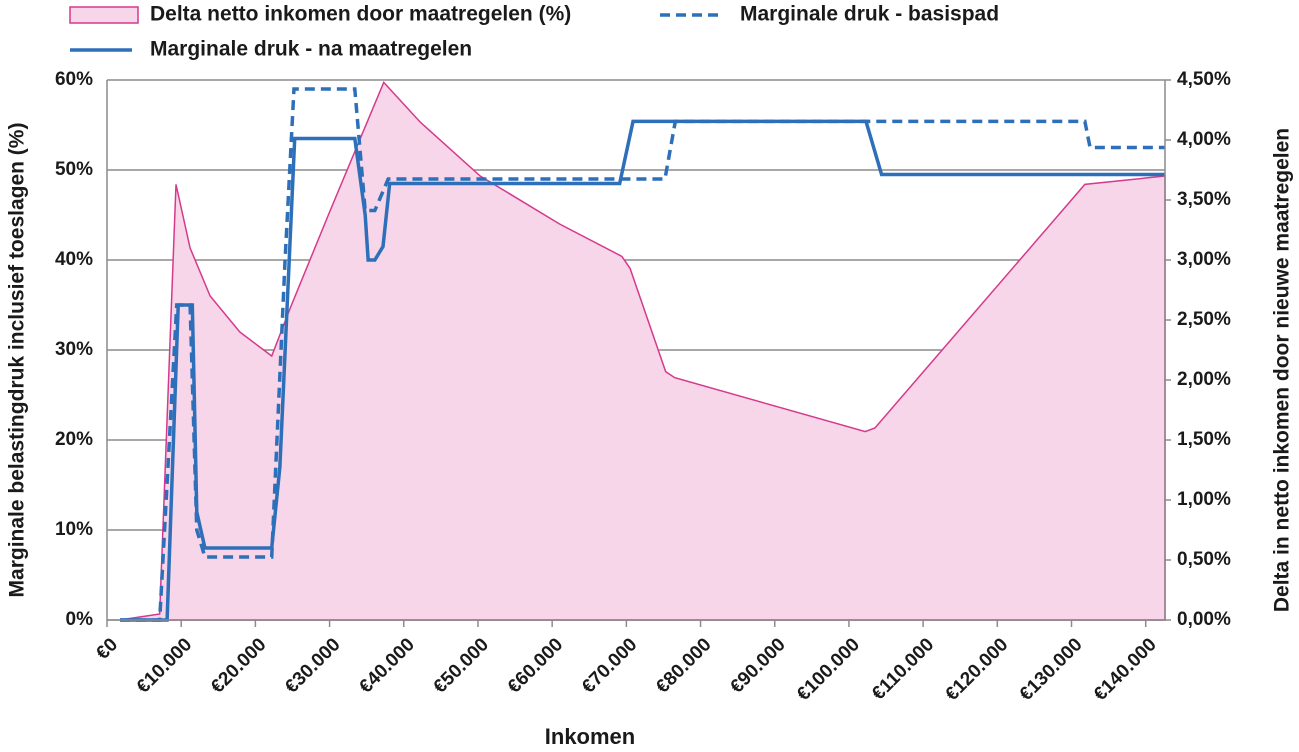 This screenshot has height=752, width=1299. I want to click on x-tick-label: €80.000, so click(683, 665).